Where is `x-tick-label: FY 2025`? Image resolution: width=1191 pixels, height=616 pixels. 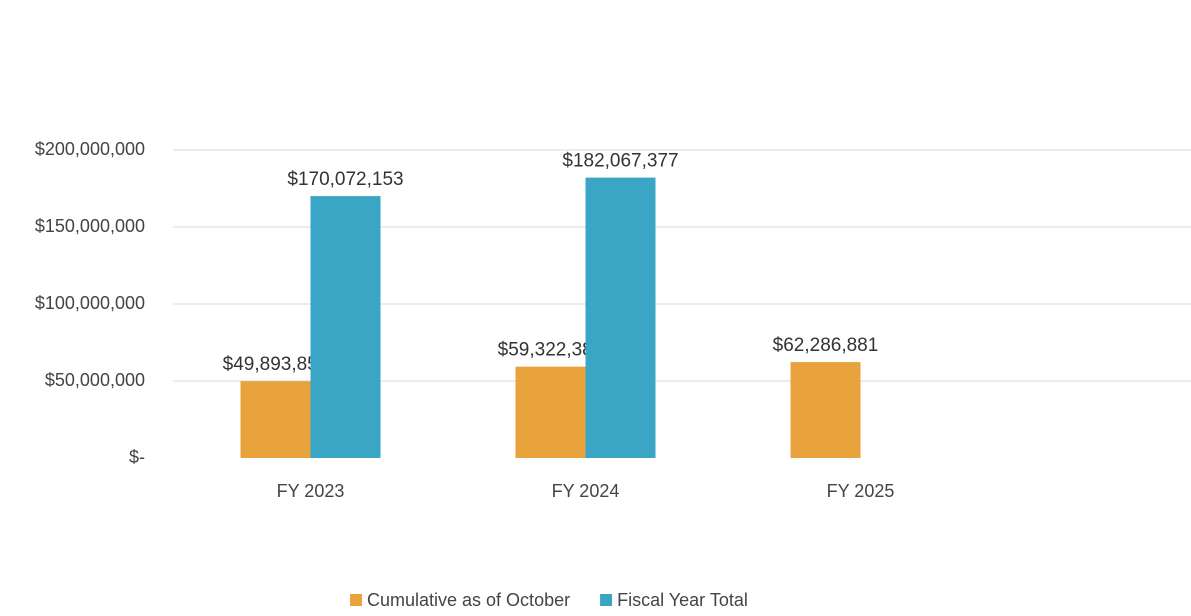 x-tick-label: FY 2025 is located at coordinates (861, 491).